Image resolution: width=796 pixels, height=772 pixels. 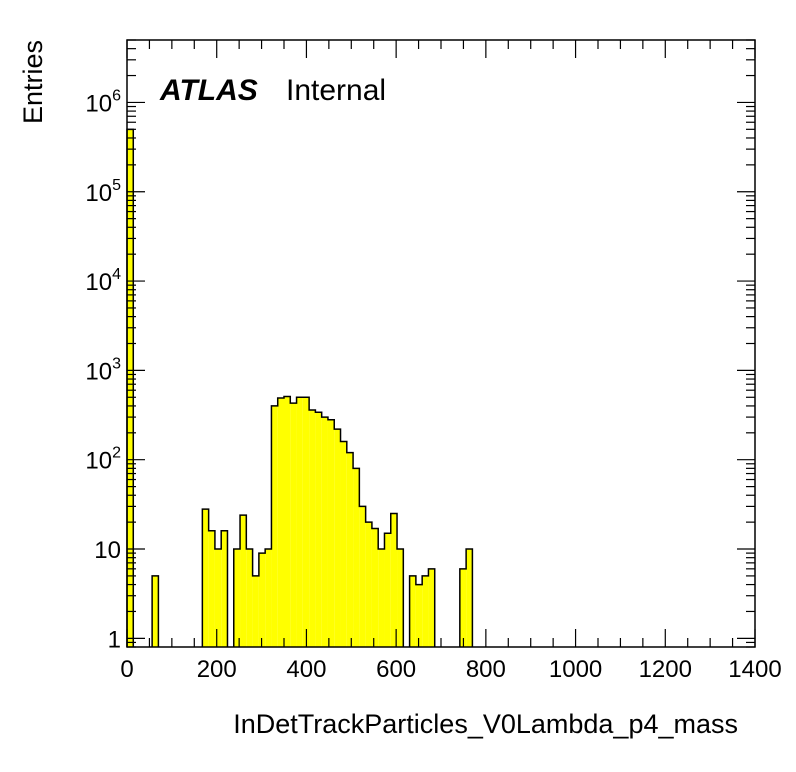 I want to click on y-tick-label: 10⁵, so click(x=103, y=192).